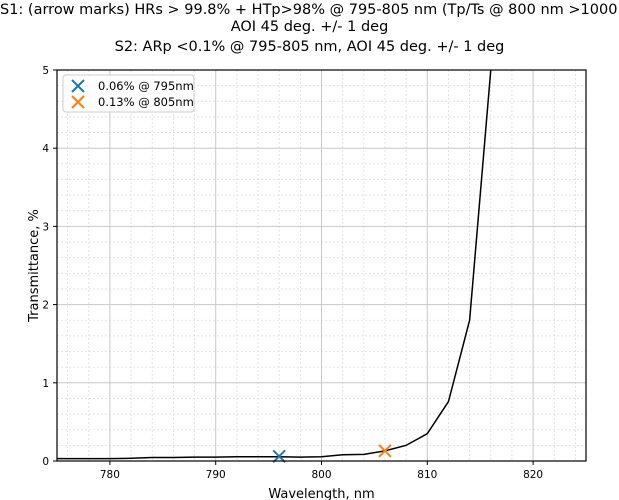 Image resolution: width=619 pixels, height=500 pixels. Describe the element at coordinates (45, 462) in the screenshot. I see `y-tick-label: 0` at that location.